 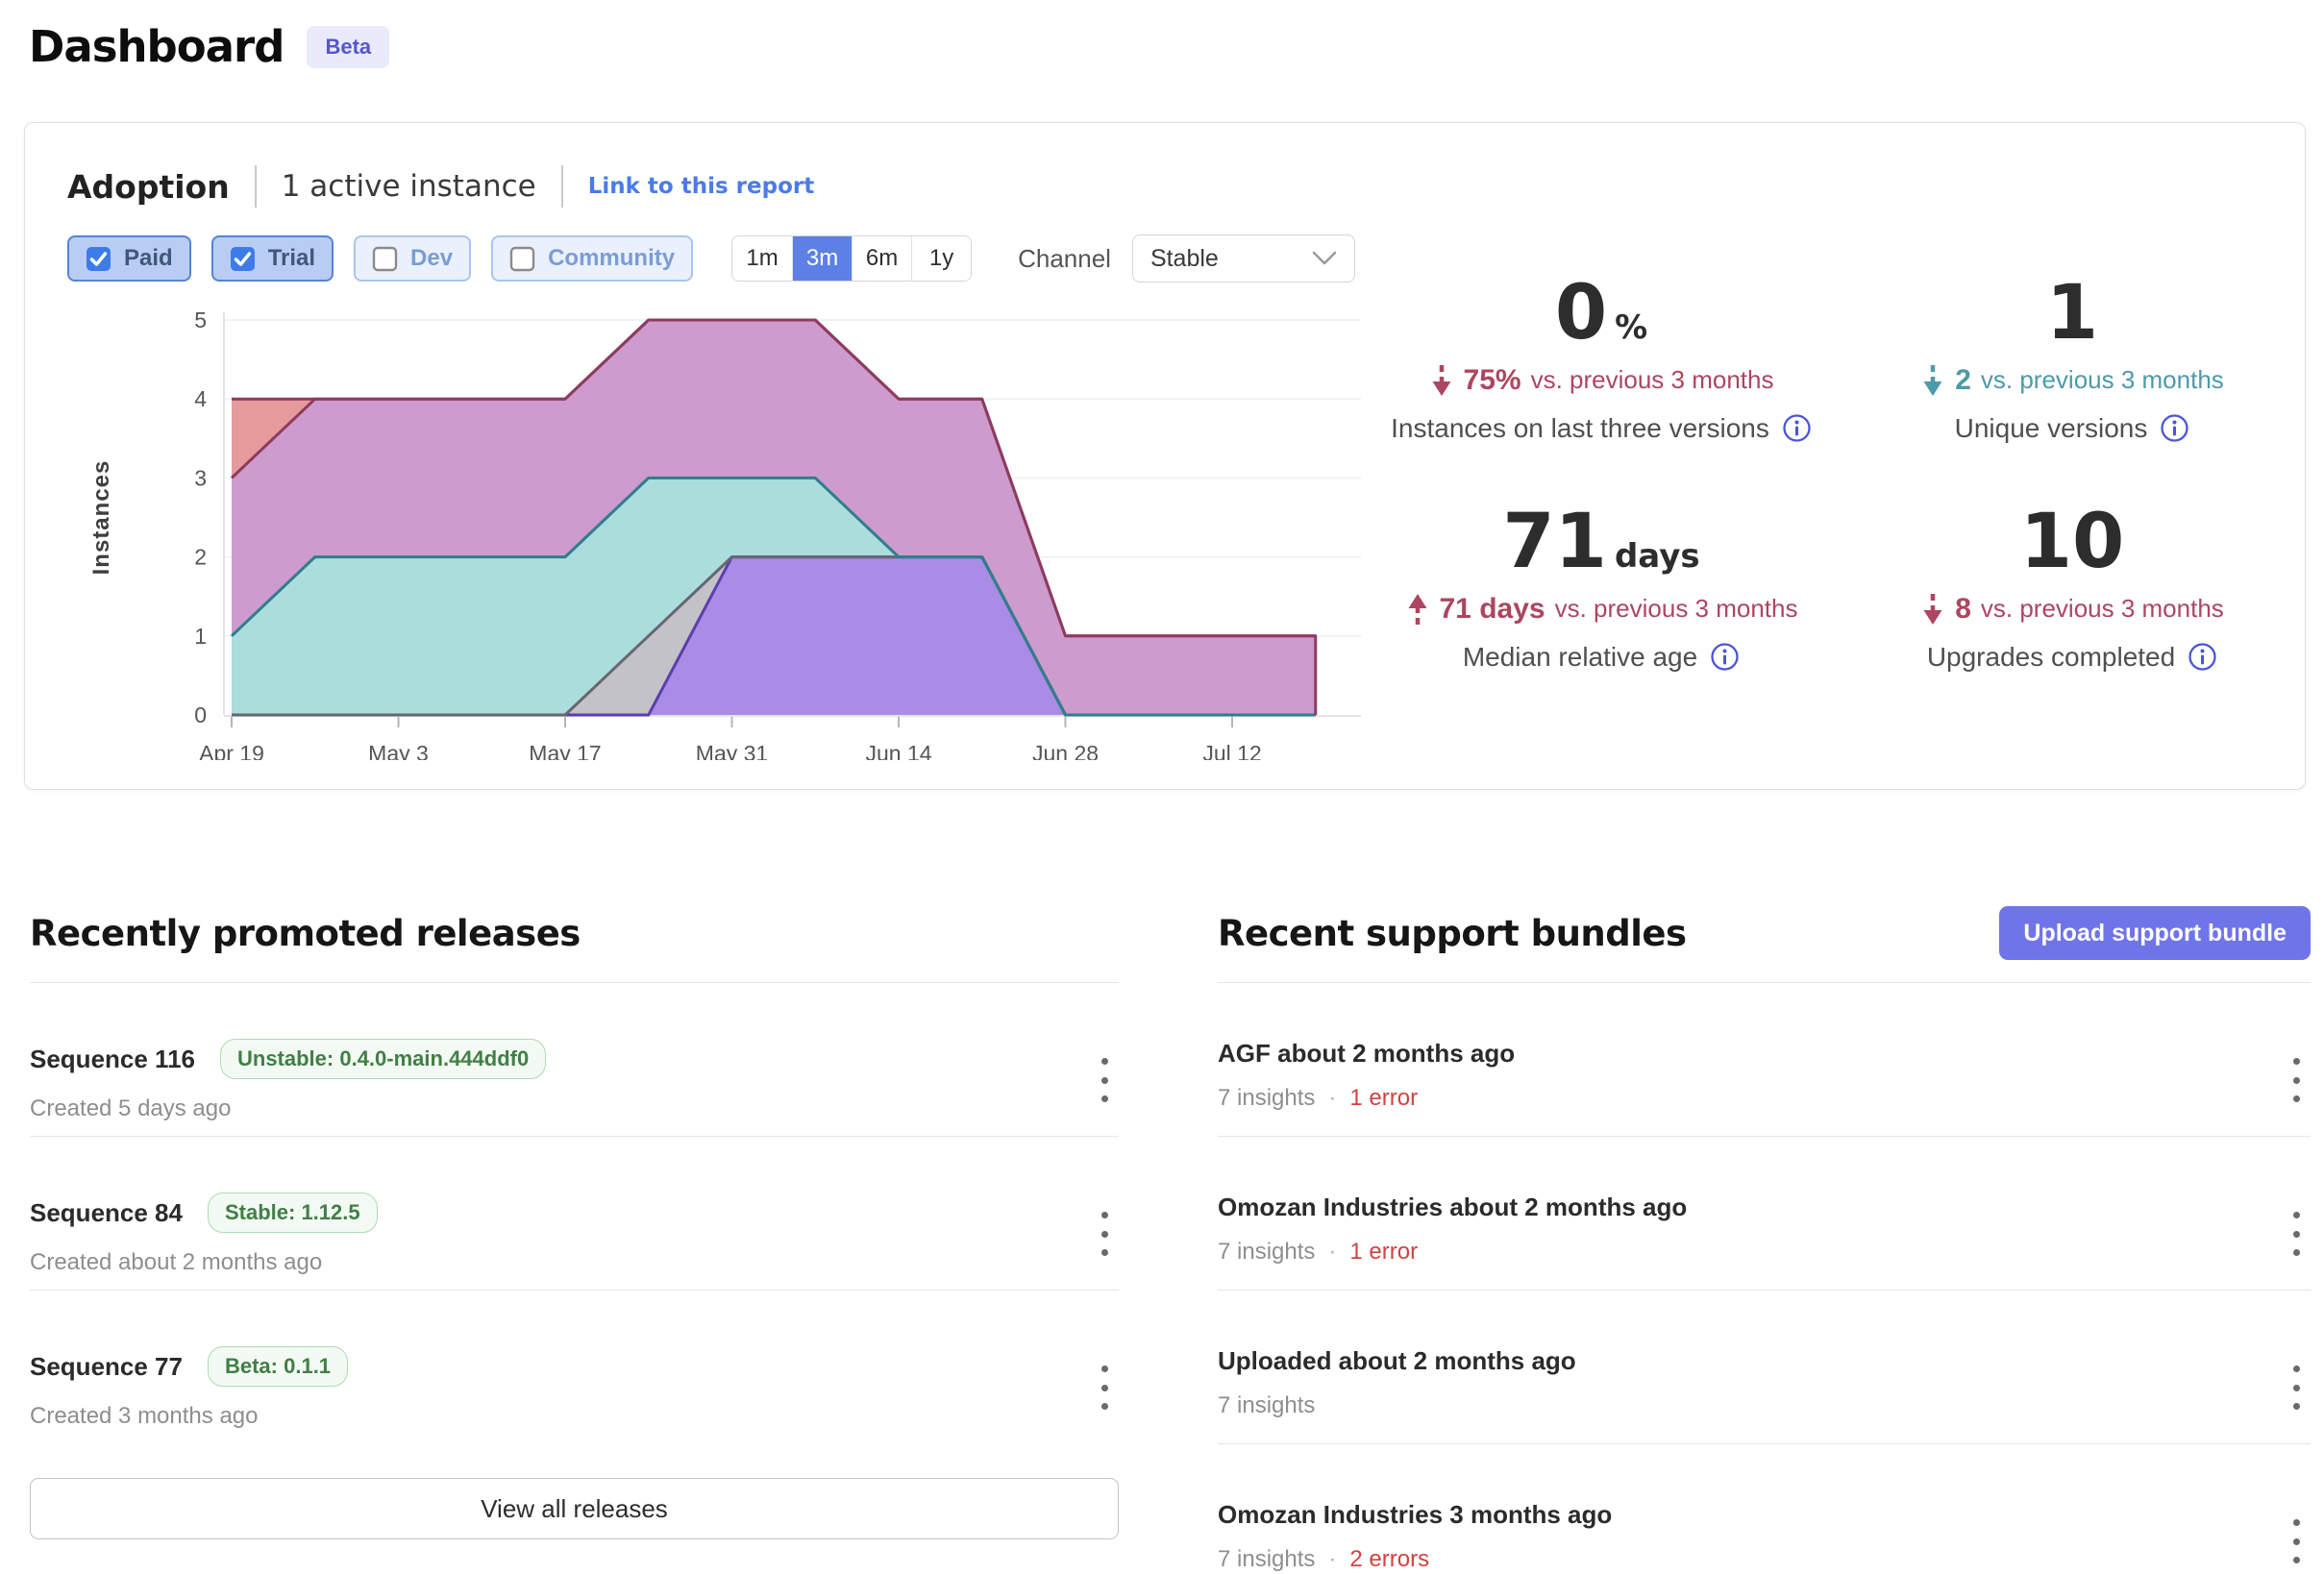 I want to click on filter-dev: Dev, so click(x=413, y=258).